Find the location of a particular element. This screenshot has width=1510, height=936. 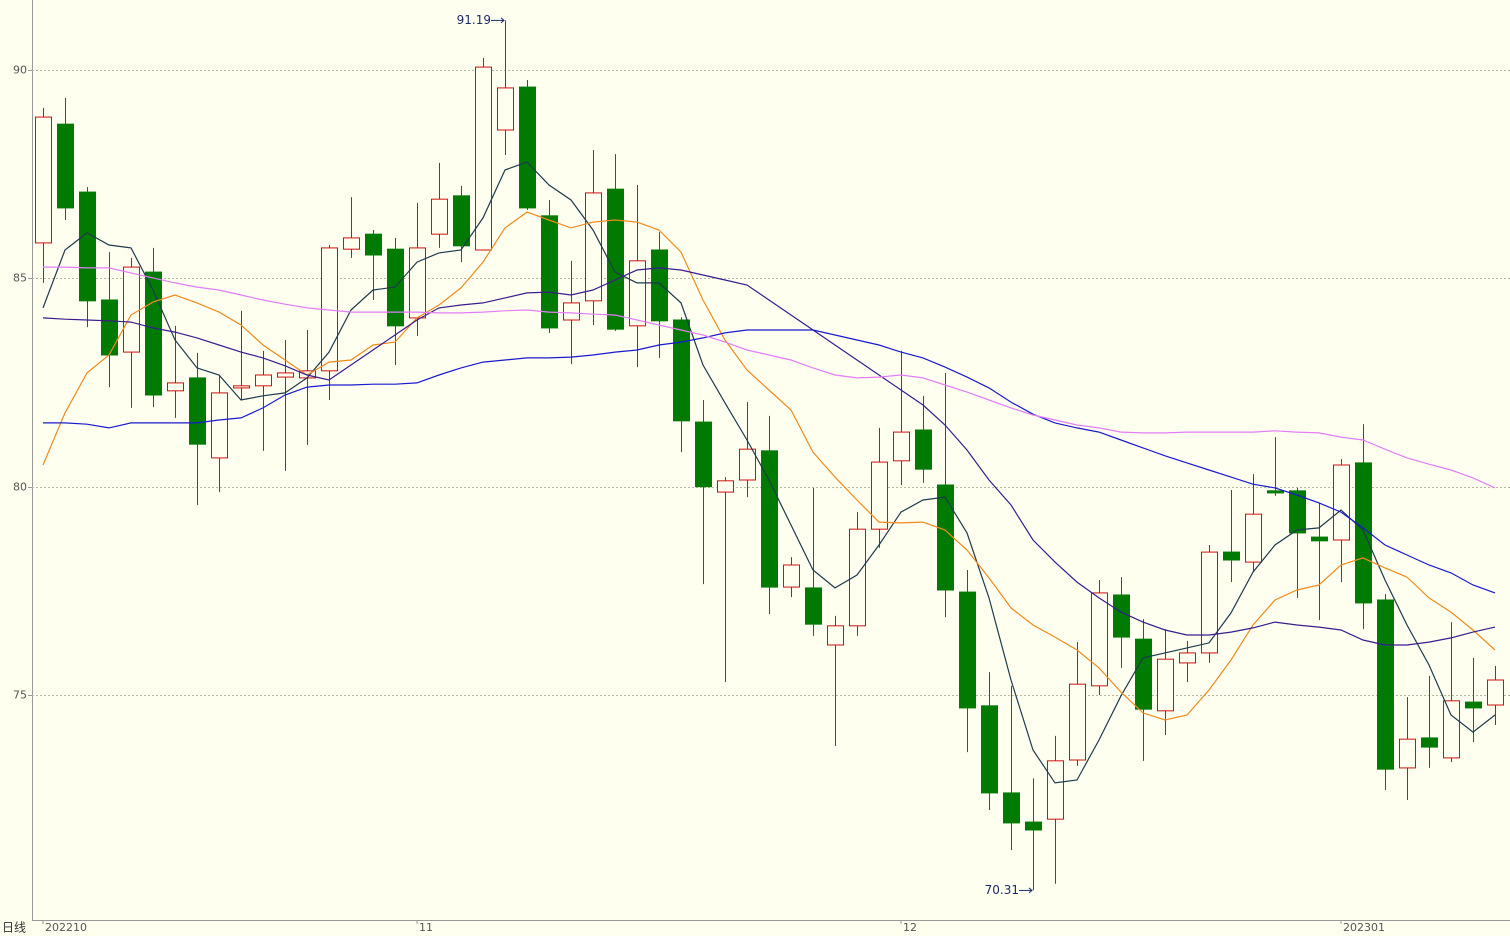

x-tick-label: 202210 is located at coordinates (66, 927).